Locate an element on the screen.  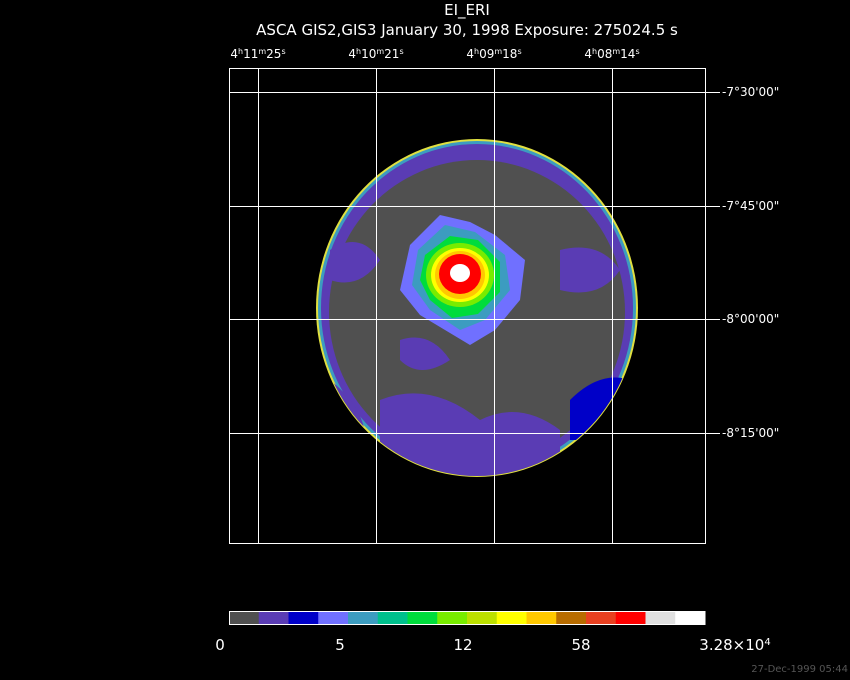
colorbar-label-text: 12 is located at coordinates (462, 645).